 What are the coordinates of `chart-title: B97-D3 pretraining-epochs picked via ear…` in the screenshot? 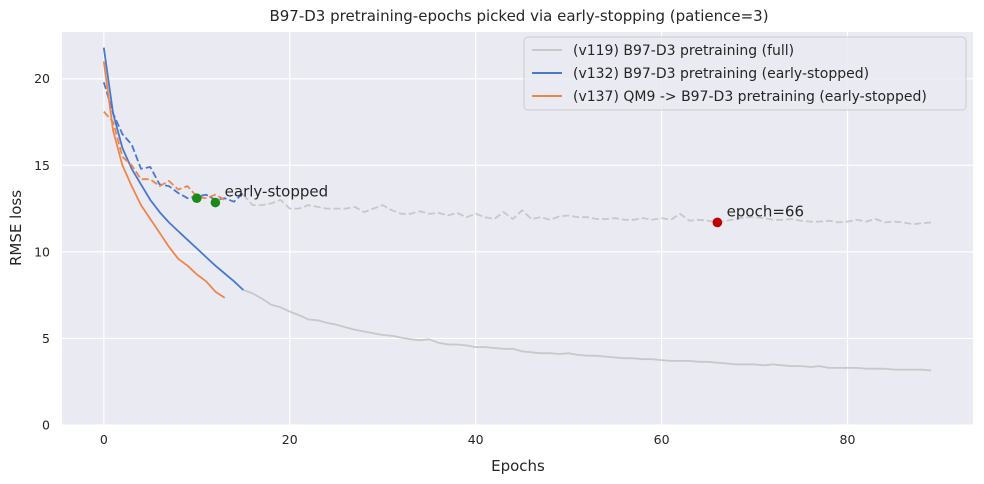 It's located at (518, 16).